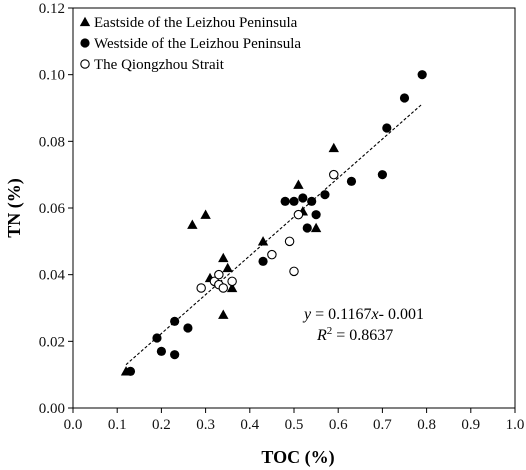 This screenshot has width=526, height=470. What do you see at coordinates (375, 314) in the screenshot?
I see `equation-x: x` at bounding box center [375, 314].